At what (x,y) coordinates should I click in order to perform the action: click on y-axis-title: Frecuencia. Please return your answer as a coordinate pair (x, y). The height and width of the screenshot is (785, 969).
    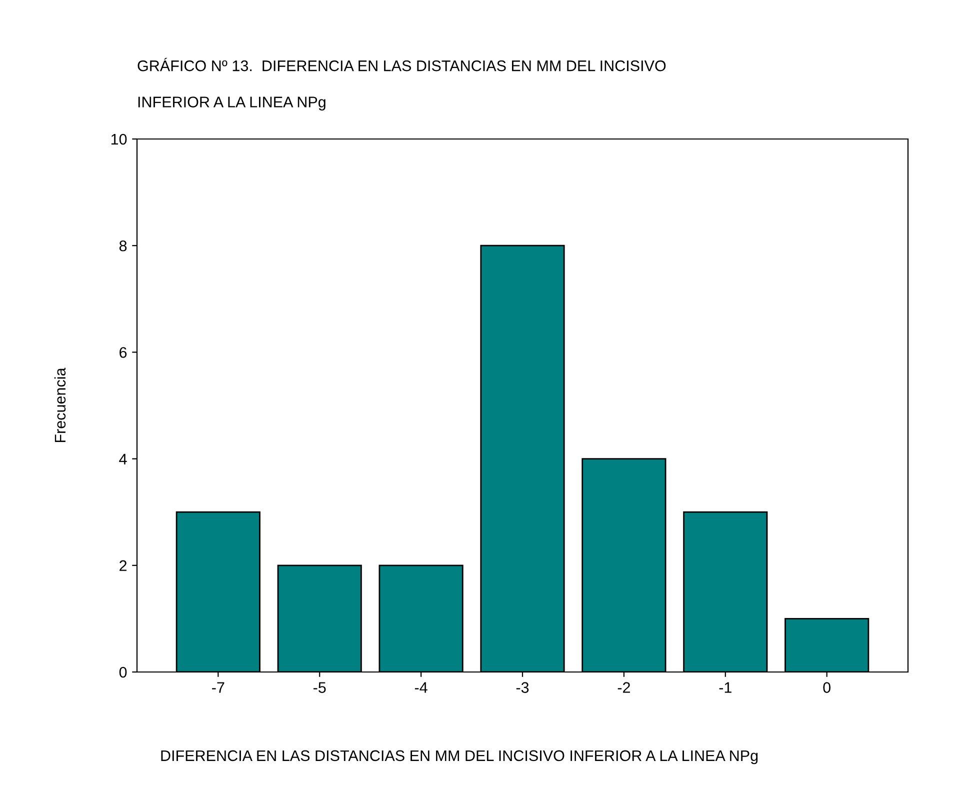
    Looking at the image, I should click on (60, 405).